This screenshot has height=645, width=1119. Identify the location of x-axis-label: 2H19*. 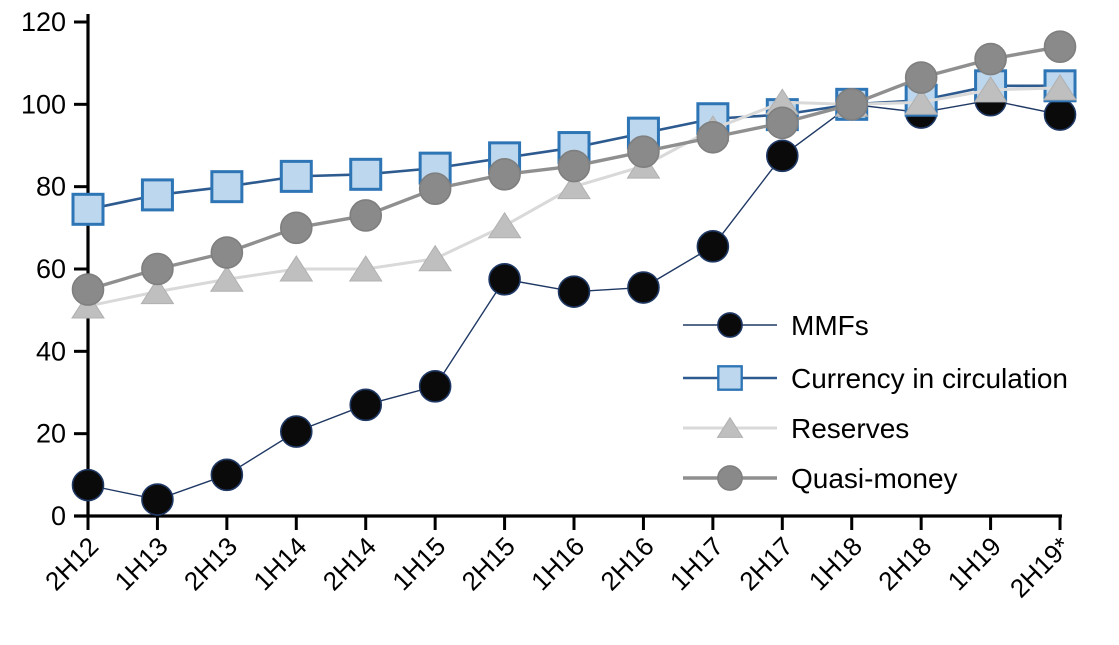
(1040, 567).